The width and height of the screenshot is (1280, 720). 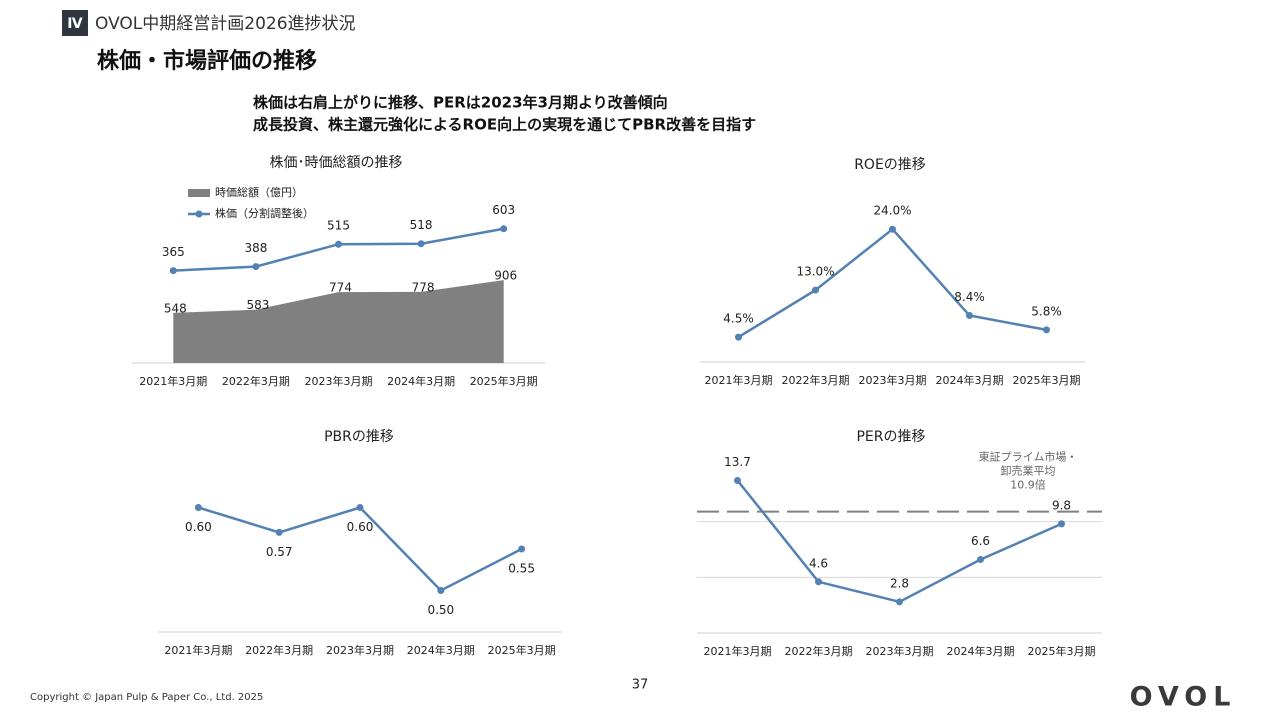 What do you see at coordinates (421, 225) in the screenshot?
I see `data-label: 518` at bounding box center [421, 225].